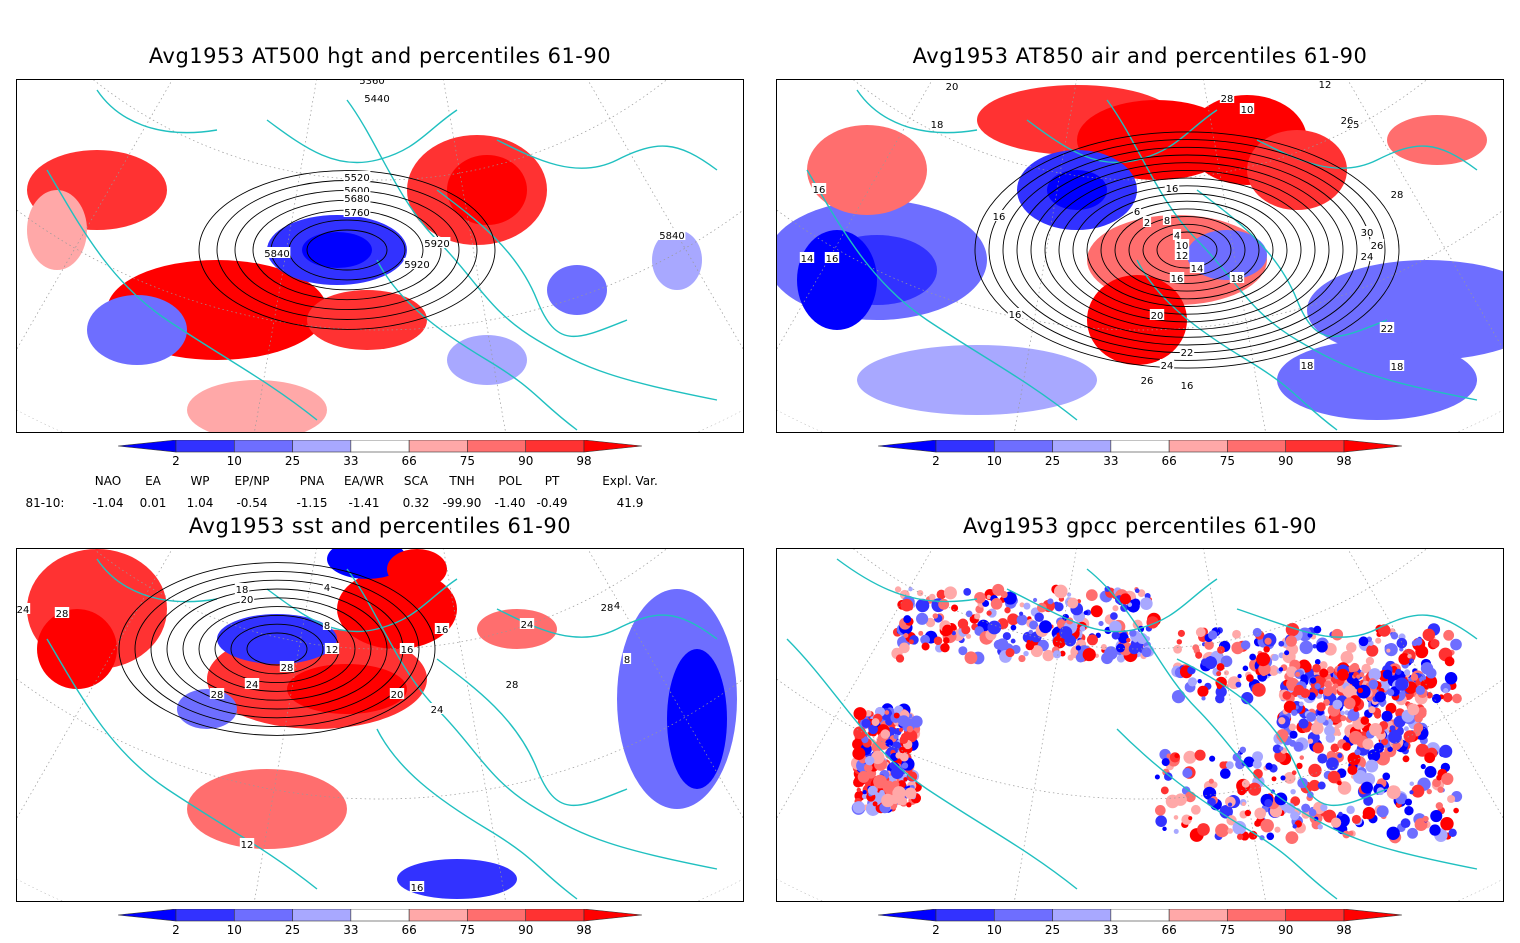  What do you see at coordinates (276, 254) in the screenshot?
I see `contour-label: 5840` at bounding box center [276, 254].